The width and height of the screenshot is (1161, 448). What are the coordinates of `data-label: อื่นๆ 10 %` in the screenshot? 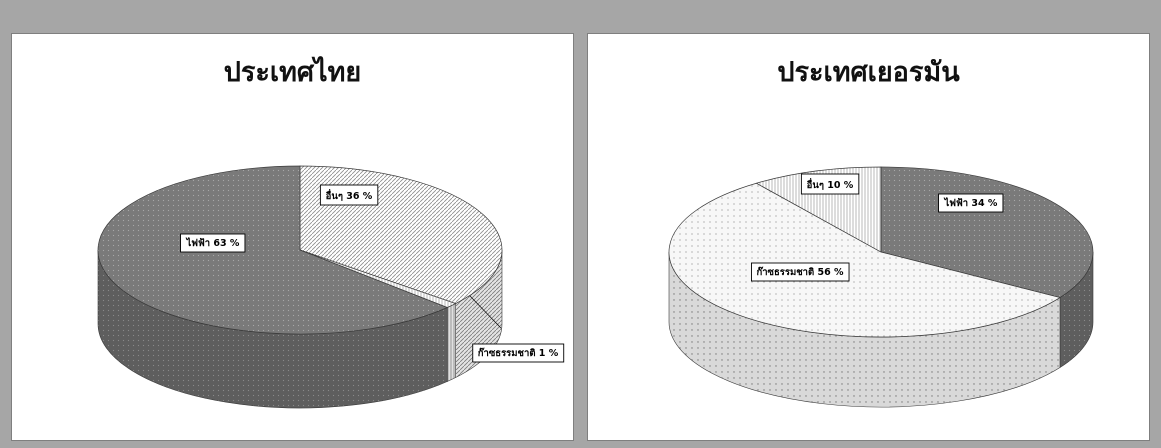 It's located at (829, 184).